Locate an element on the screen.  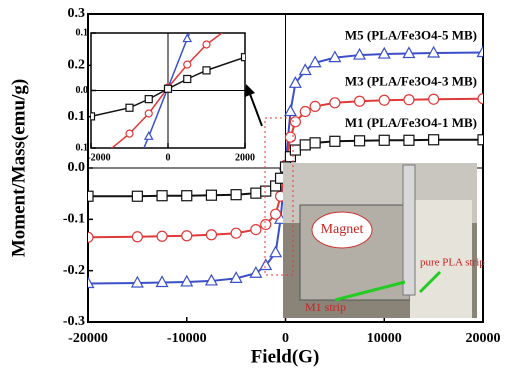
x-tick-label: -20000 is located at coordinates (88, 338).